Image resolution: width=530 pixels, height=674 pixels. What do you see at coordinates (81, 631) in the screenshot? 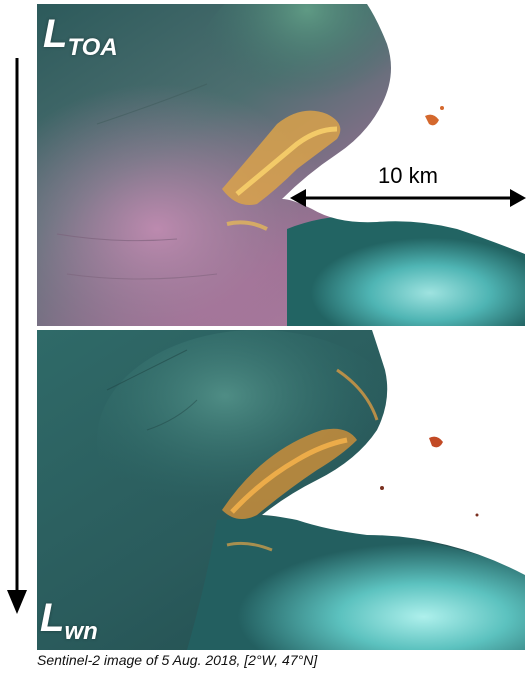
I see `lwn-label-subscript: wn` at bounding box center [81, 631].